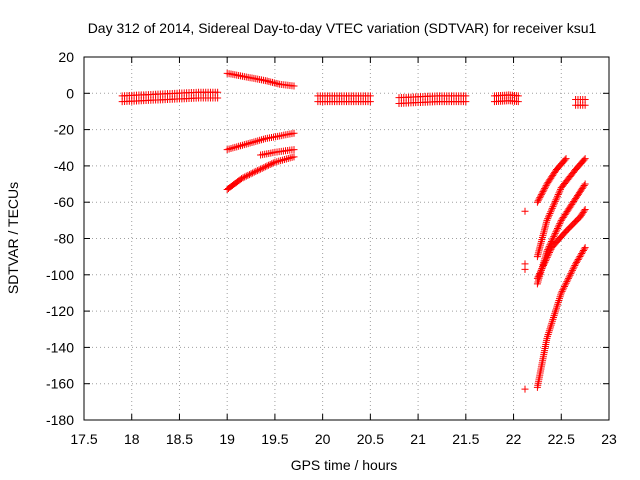  What do you see at coordinates (418, 439) in the screenshot?
I see `x-tick-label: 21` at bounding box center [418, 439].